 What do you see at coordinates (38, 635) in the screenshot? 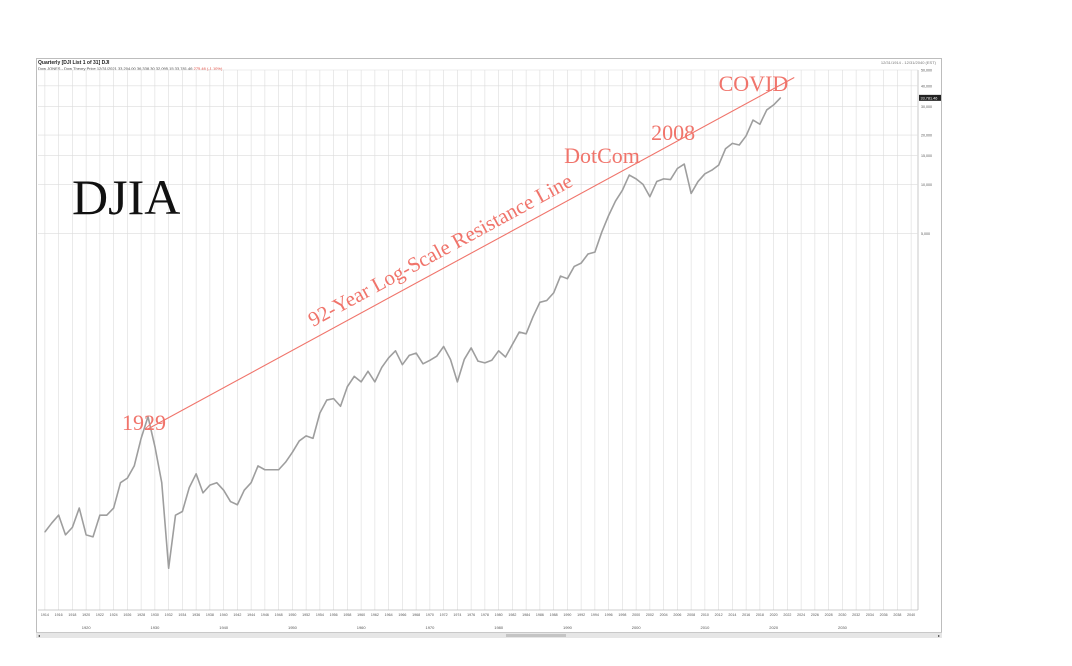
I see `scroll-left-arrow-icon: ◂` at bounding box center [38, 635].